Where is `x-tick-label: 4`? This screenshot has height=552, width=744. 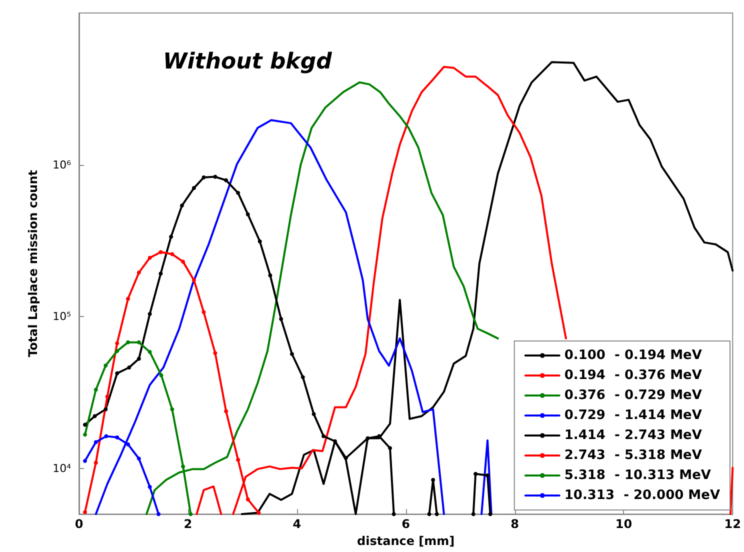
x-tick-label: 4 is located at coordinates (297, 524).